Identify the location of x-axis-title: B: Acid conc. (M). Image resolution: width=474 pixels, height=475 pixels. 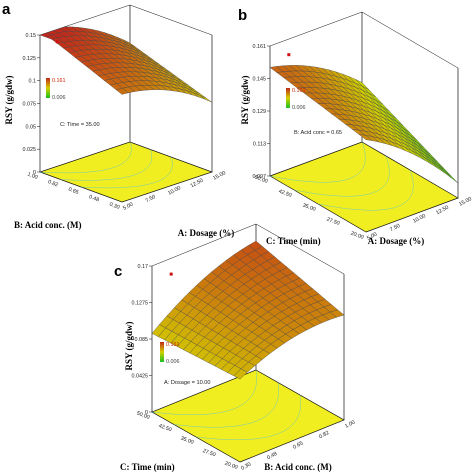
(298, 467).